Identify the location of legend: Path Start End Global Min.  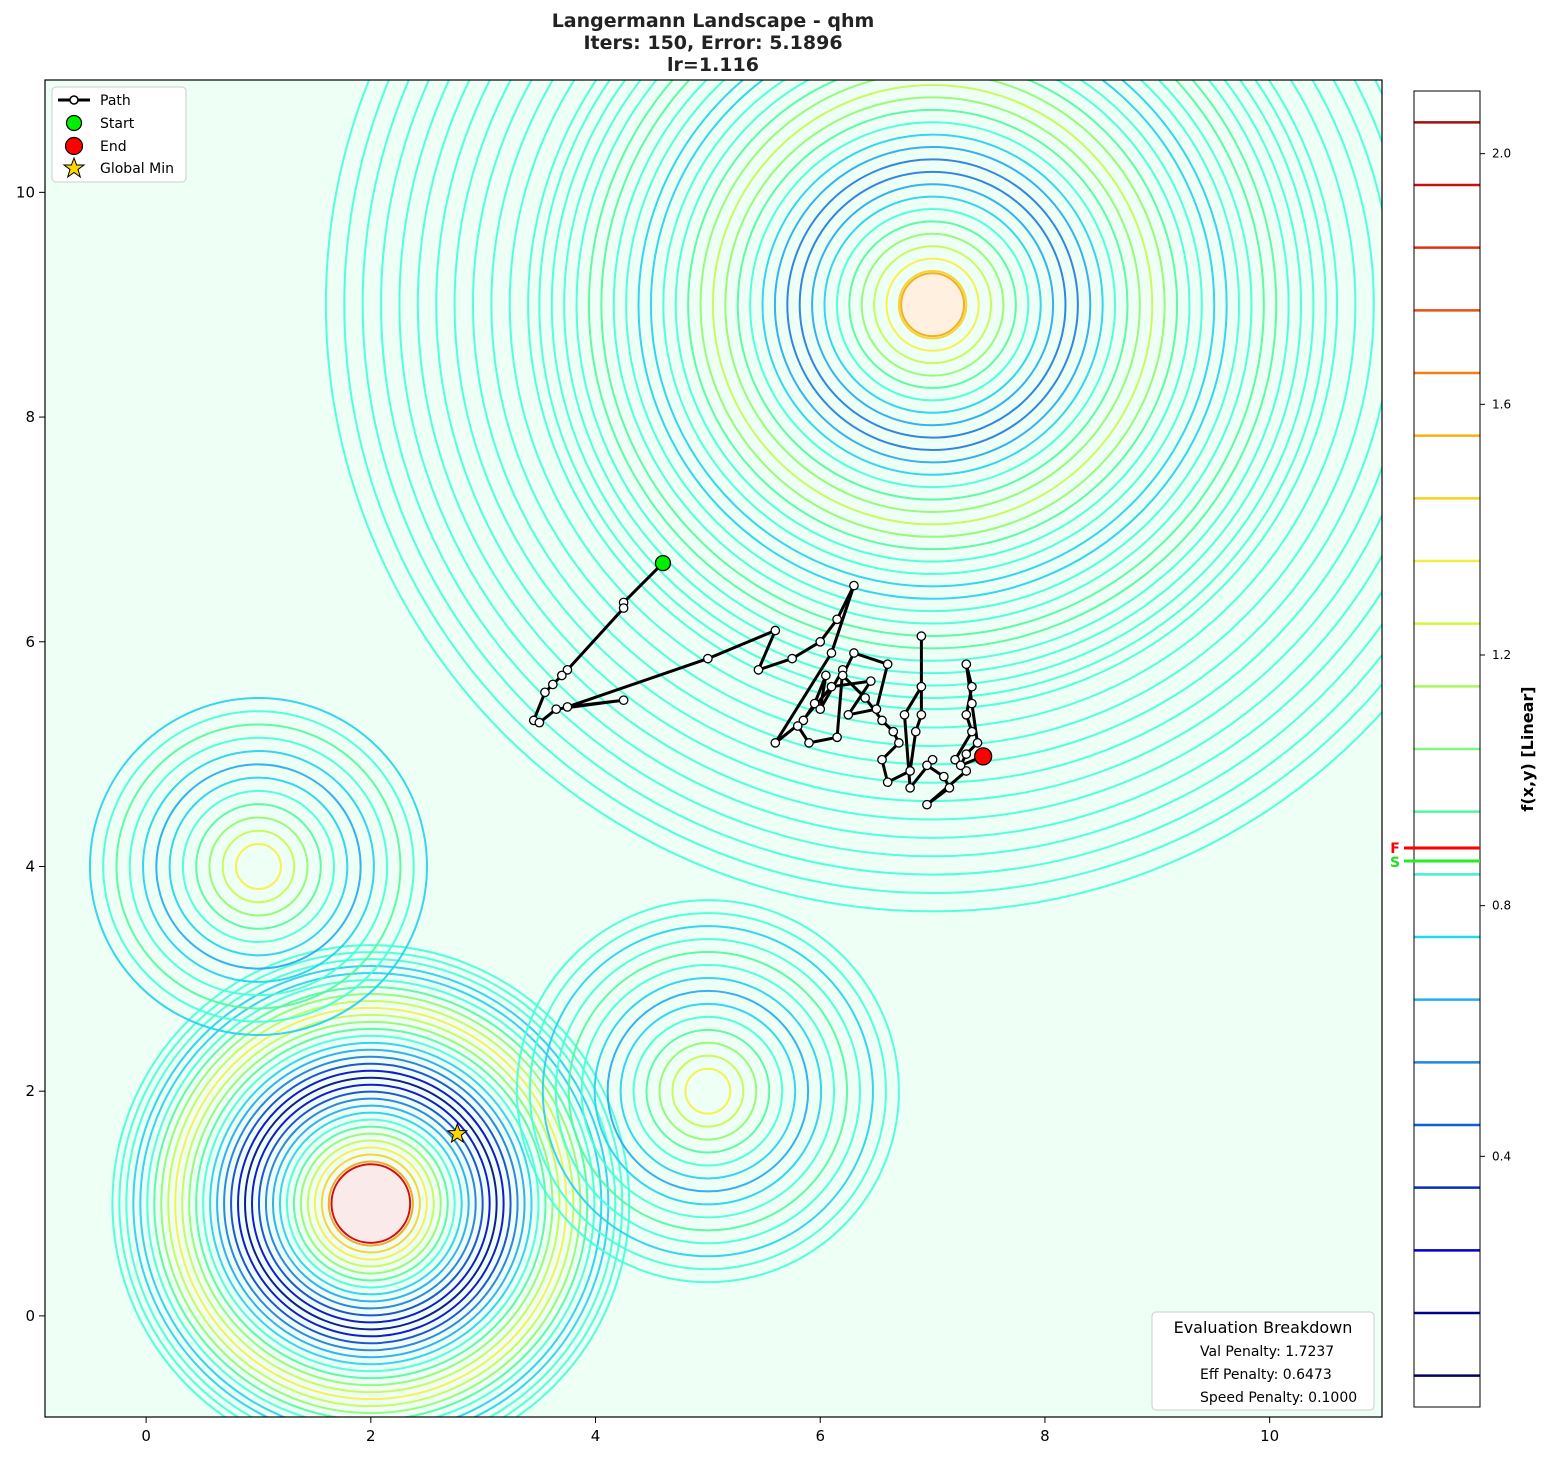
(119, 134).